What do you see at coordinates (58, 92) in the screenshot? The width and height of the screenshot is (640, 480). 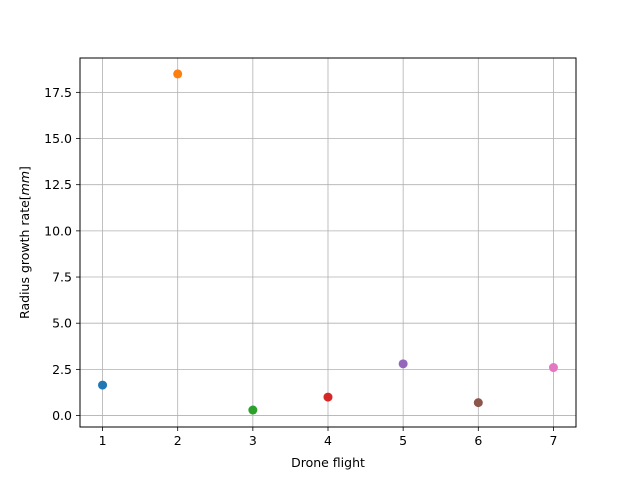 I see `y-tick-label: 17.5` at bounding box center [58, 92].